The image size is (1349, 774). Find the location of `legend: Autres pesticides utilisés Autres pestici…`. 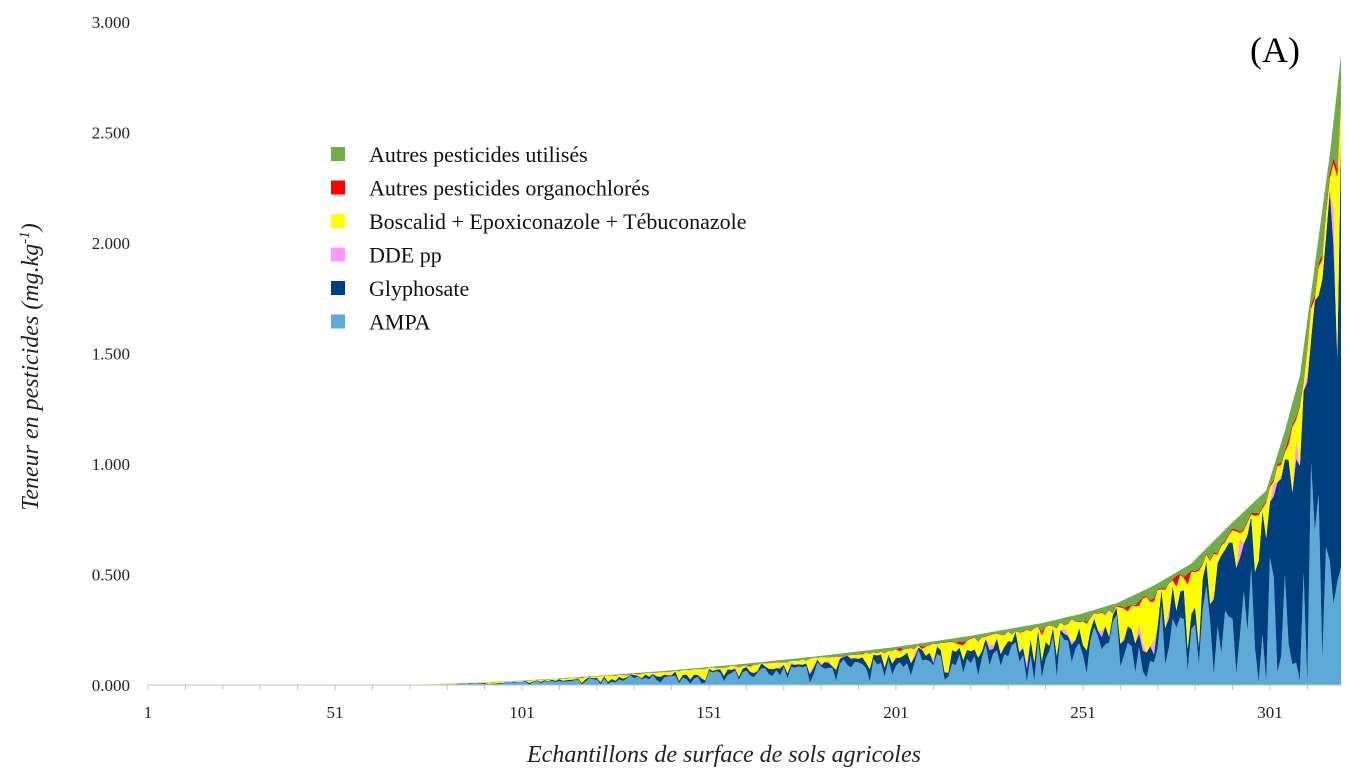

legend: Autres pesticides utilisés Autres pestici… is located at coordinates (539, 238).